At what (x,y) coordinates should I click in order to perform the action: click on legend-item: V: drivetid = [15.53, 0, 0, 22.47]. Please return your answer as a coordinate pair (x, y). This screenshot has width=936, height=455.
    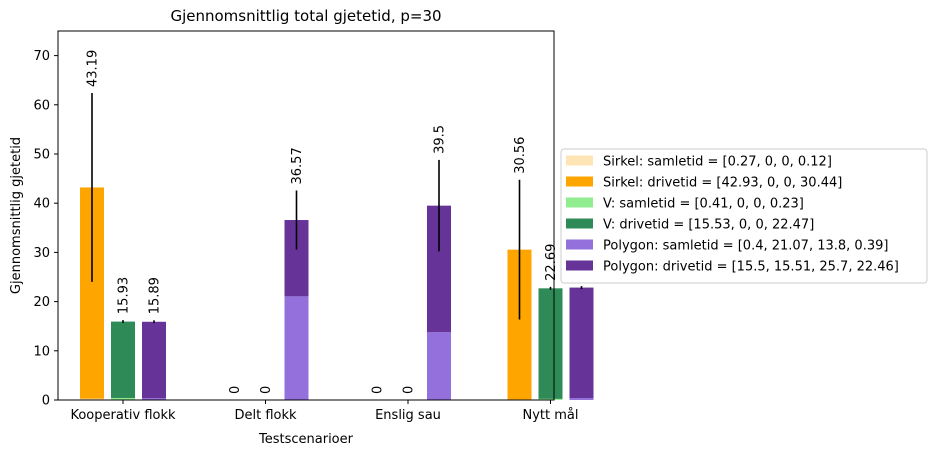
    Looking at the image, I should click on (690, 225).